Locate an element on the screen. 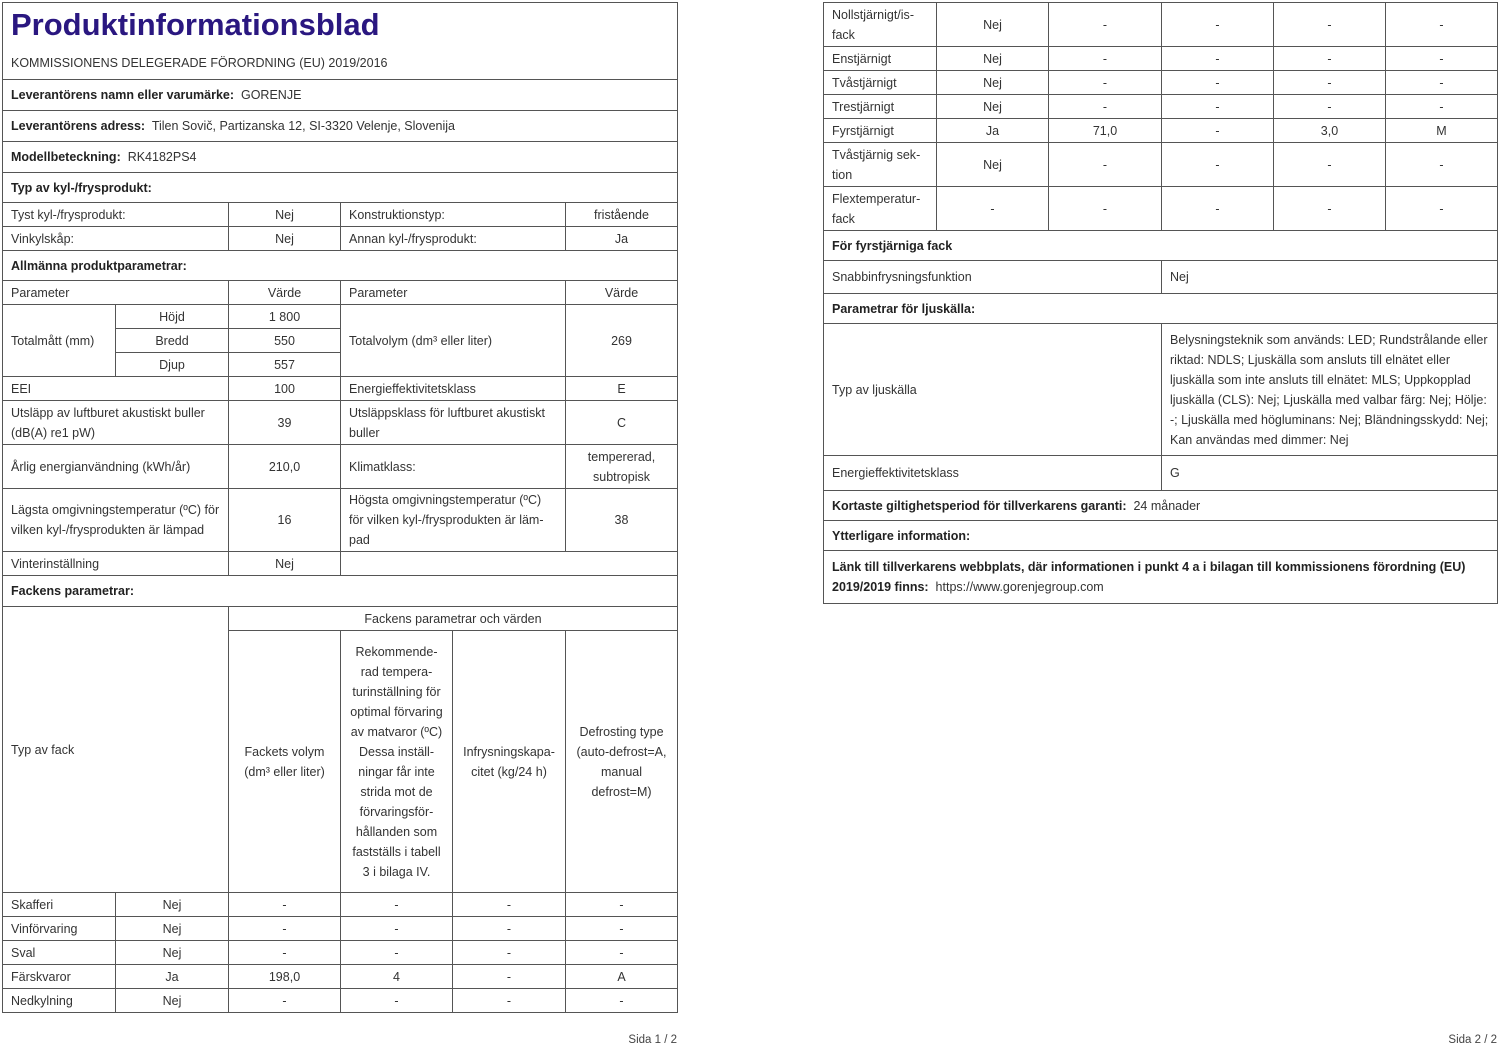  param-value: 16 is located at coordinates (284, 520).